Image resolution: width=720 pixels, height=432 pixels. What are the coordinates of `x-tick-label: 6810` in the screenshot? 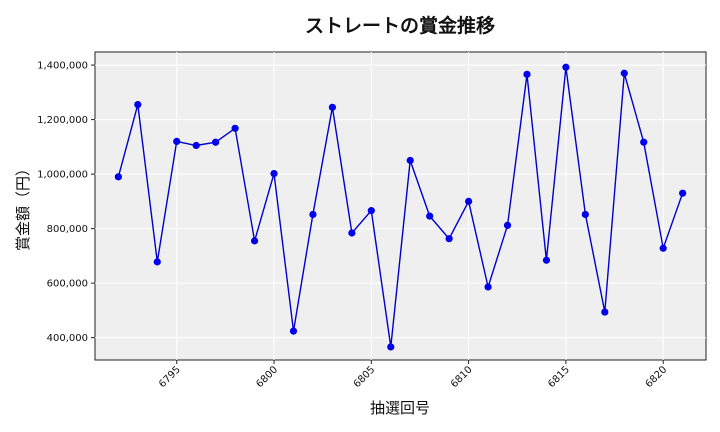 It's located at (462, 377).